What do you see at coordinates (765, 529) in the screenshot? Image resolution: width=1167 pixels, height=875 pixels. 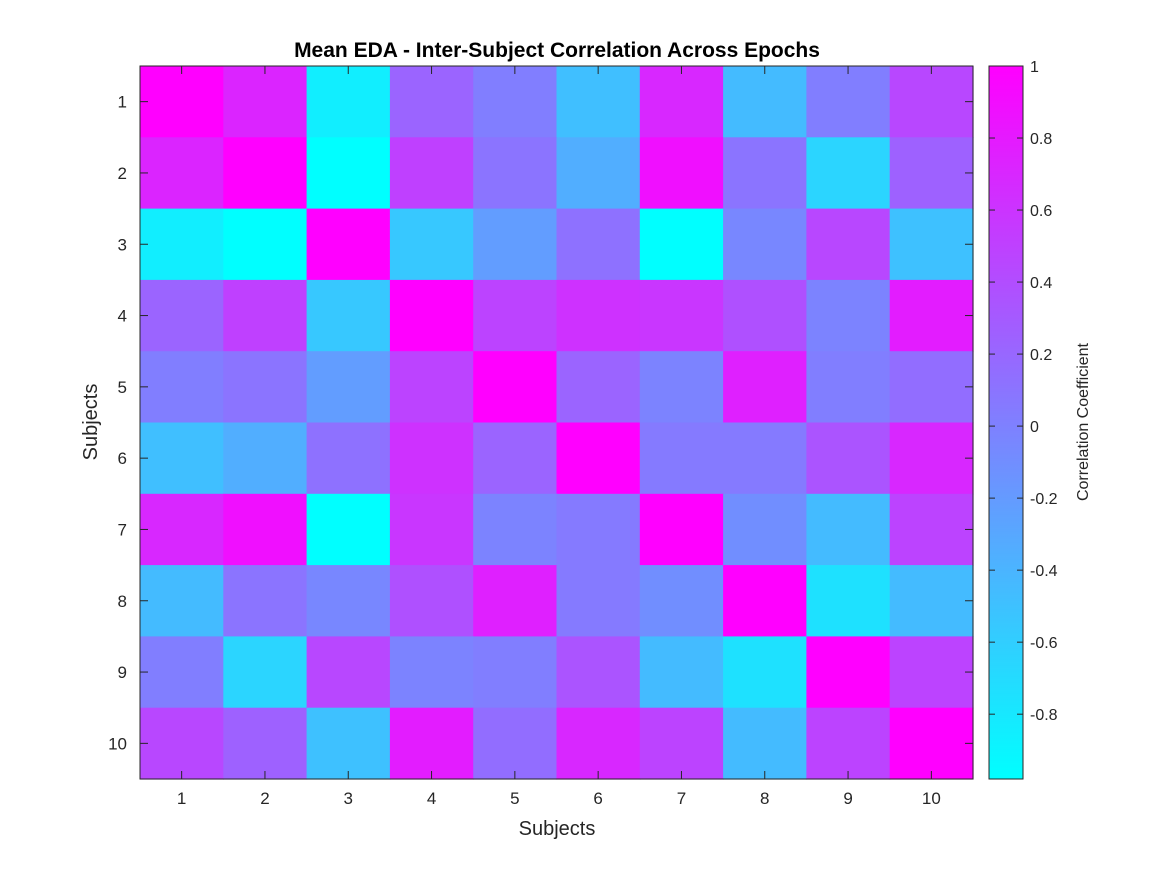 I see `heatmap-cell-r7-c8` at bounding box center [765, 529].